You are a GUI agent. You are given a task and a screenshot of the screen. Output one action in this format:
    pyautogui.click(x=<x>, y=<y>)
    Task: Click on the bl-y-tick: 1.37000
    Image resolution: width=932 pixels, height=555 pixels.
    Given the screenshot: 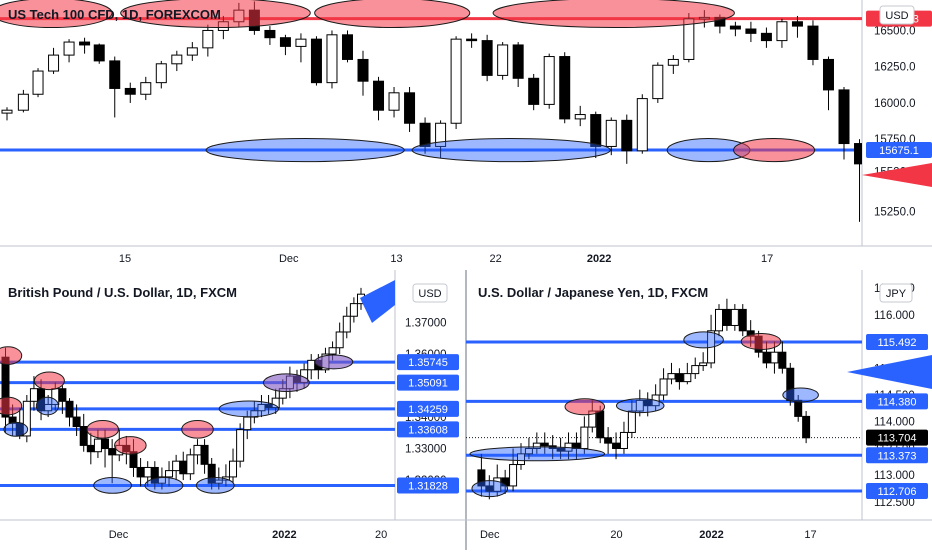 What is the action you would take?
    pyautogui.click(x=426, y=324)
    